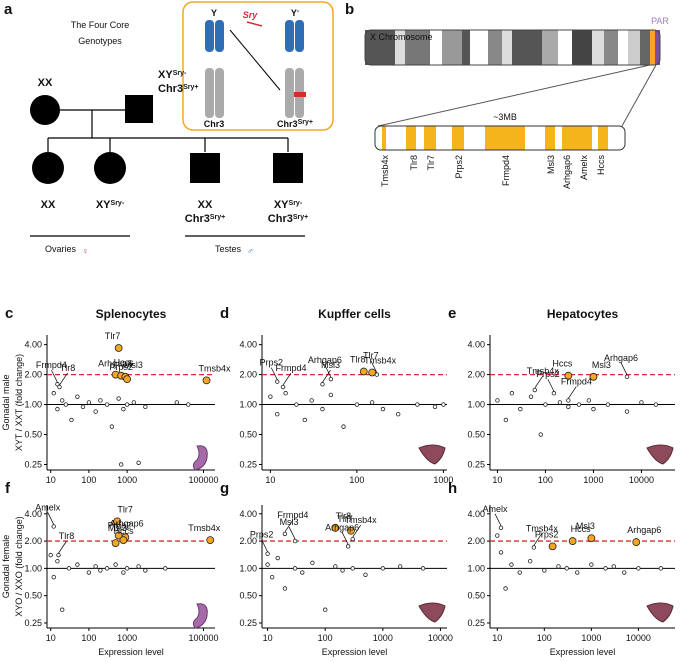 This screenshot has width=685, height=662. I want to click on genotype-label: Chr3Sry+, so click(295, 124).